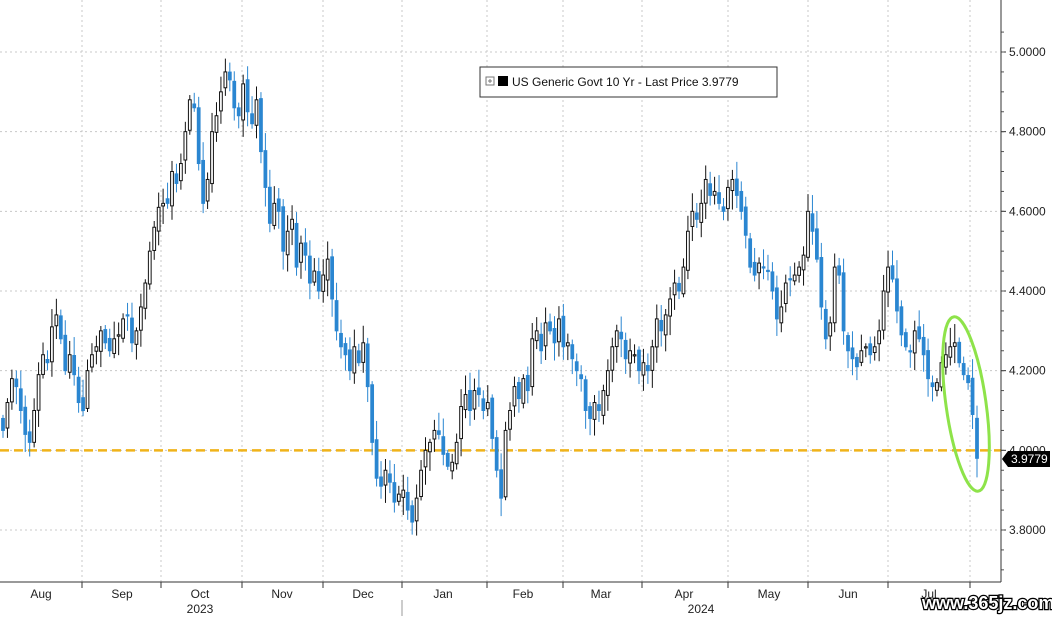  I want to click on y-tick-label: 4.6000, so click(1027, 211).